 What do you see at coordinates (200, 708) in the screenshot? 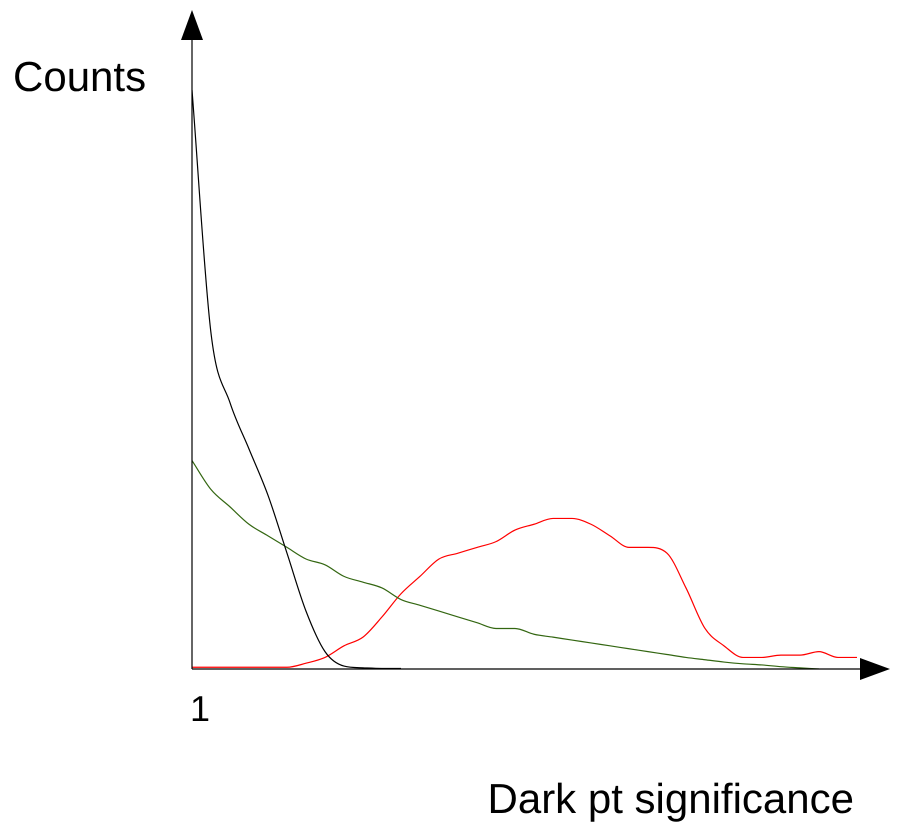
I see `text: 1` at bounding box center [200, 708].